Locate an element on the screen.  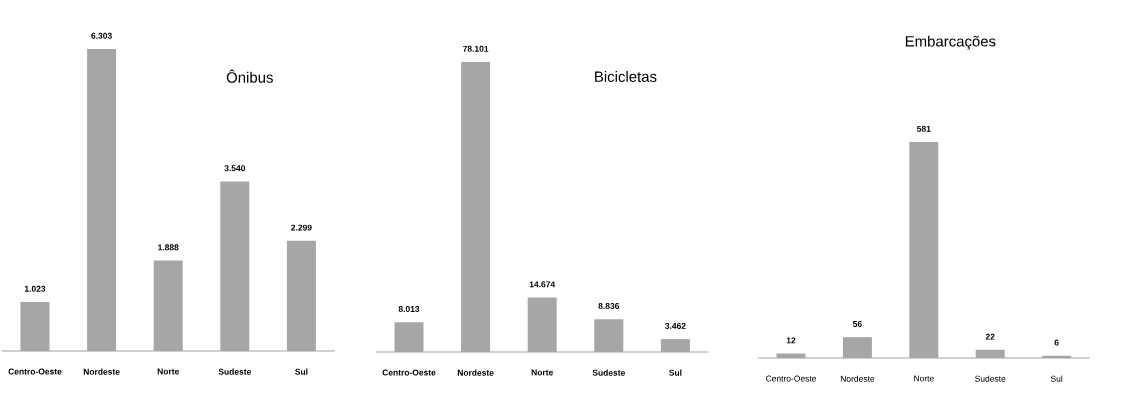
data-label: 1.023 is located at coordinates (35, 288).